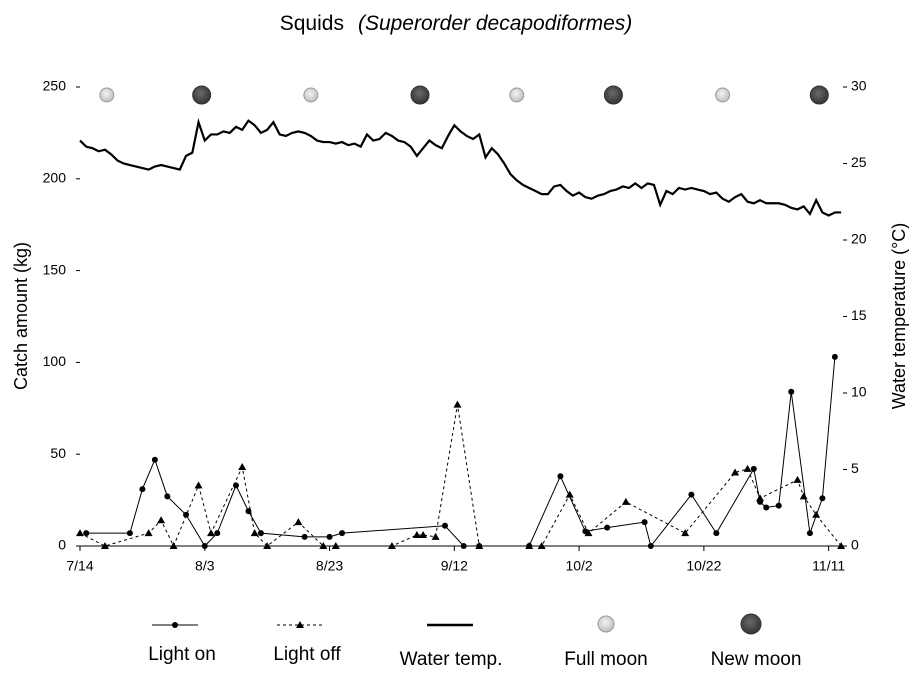 The width and height of the screenshot is (913, 673). I want to click on x-tick-label: 10/22, so click(703, 566).